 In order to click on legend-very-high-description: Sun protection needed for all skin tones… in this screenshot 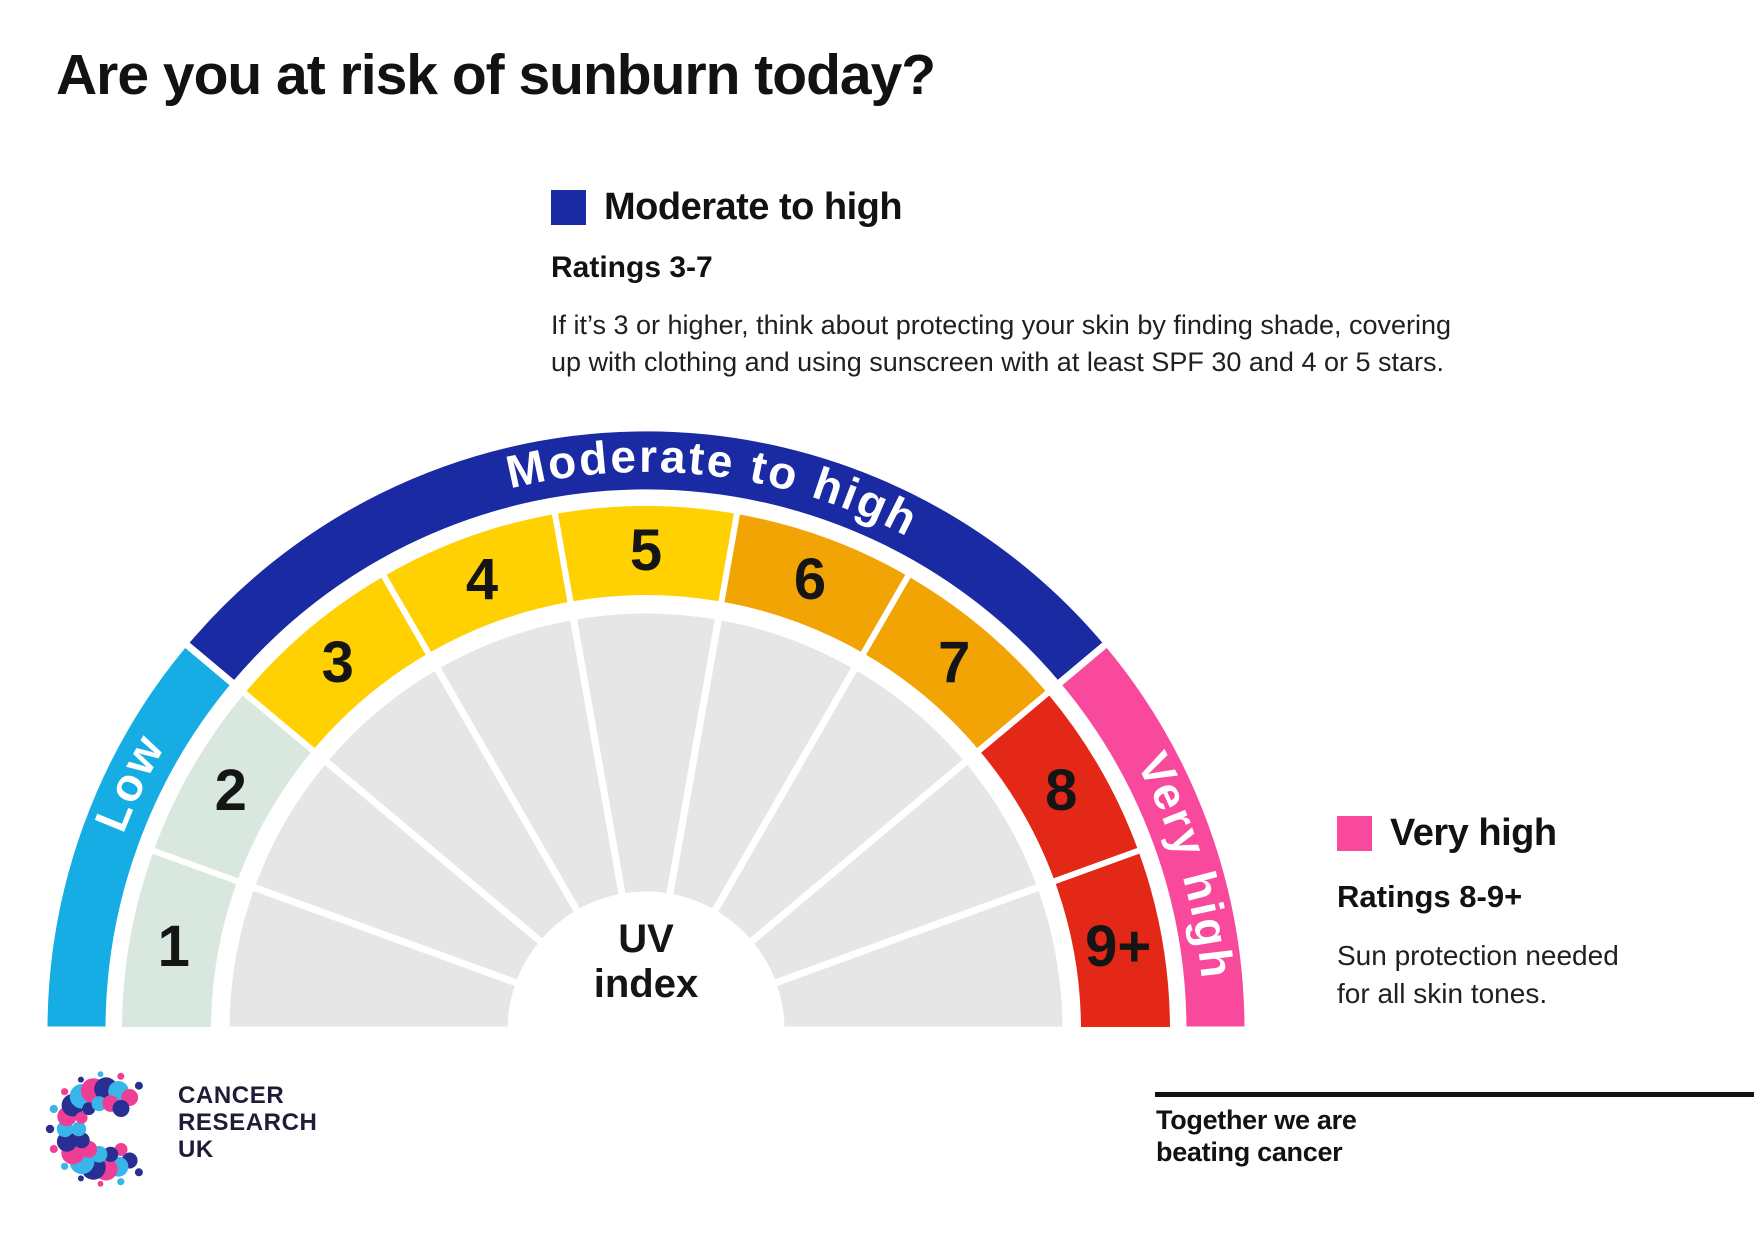, I will do `click(1478, 975)`.